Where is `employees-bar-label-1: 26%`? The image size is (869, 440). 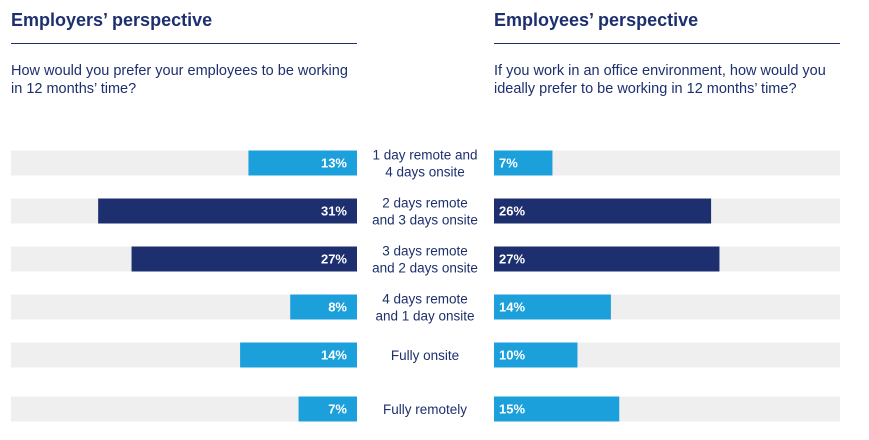 employees-bar-label-1: 26% is located at coordinates (512, 211).